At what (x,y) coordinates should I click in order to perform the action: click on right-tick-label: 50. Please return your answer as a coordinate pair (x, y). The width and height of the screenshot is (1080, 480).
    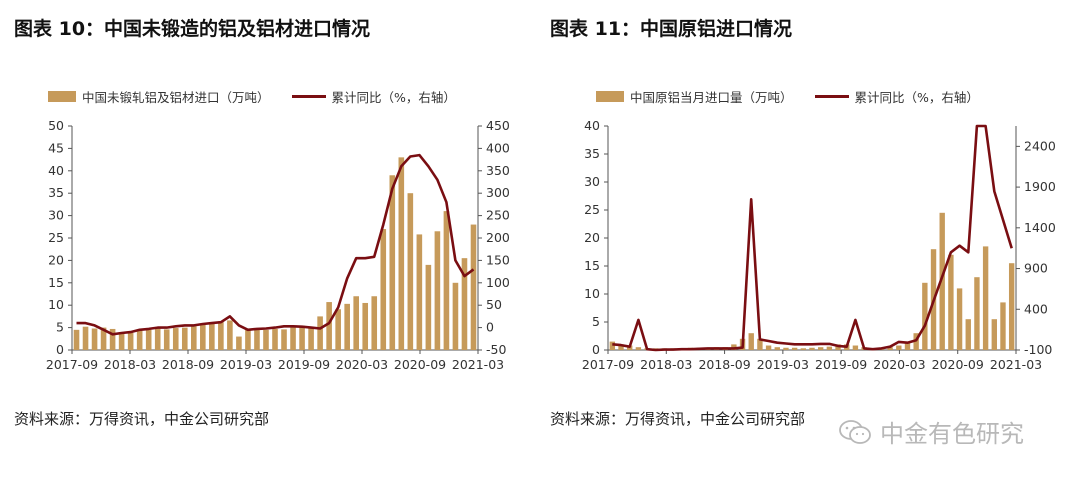
    Looking at the image, I should click on (494, 304).